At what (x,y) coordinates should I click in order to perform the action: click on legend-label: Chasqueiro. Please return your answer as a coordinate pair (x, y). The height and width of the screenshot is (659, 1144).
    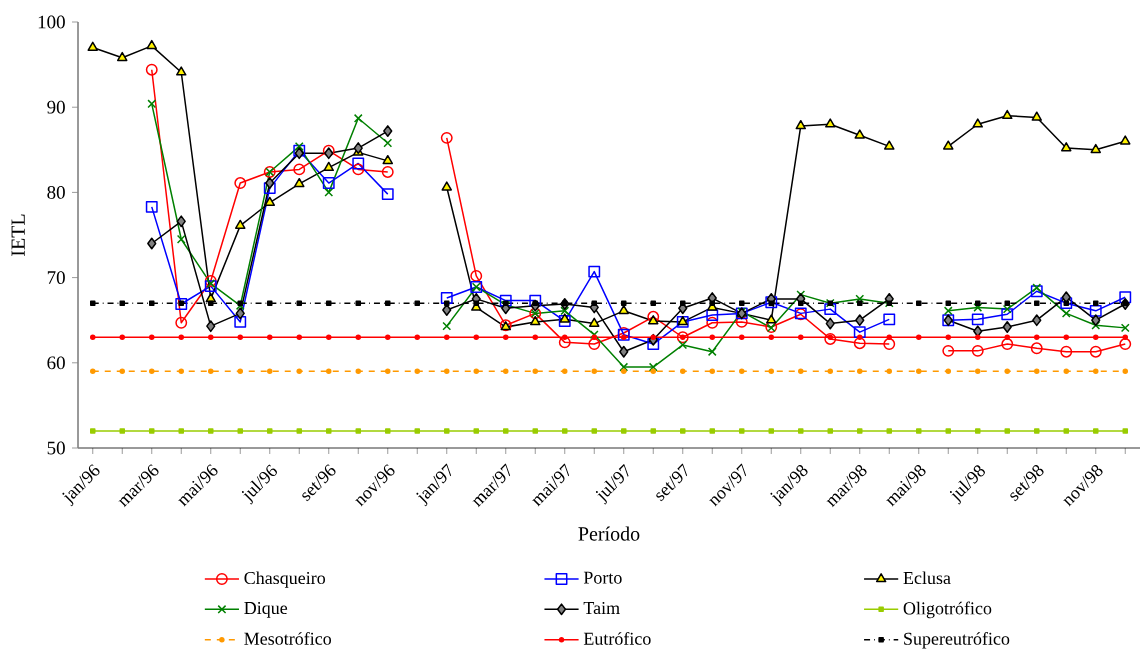
    Looking at the image, I should click on (285, 579).